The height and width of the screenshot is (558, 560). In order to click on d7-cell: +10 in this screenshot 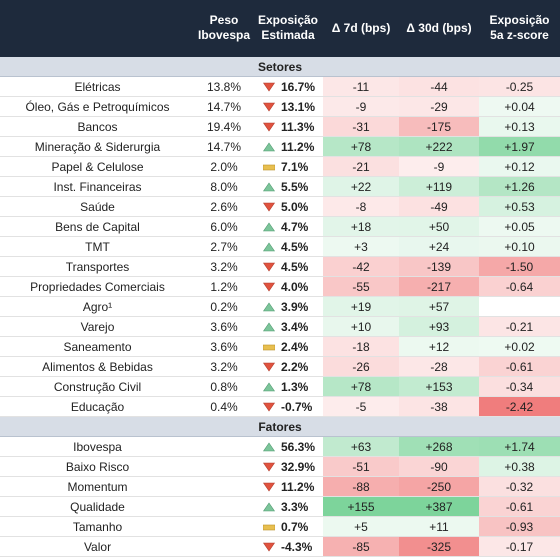, I will do `click(361, 326)`.